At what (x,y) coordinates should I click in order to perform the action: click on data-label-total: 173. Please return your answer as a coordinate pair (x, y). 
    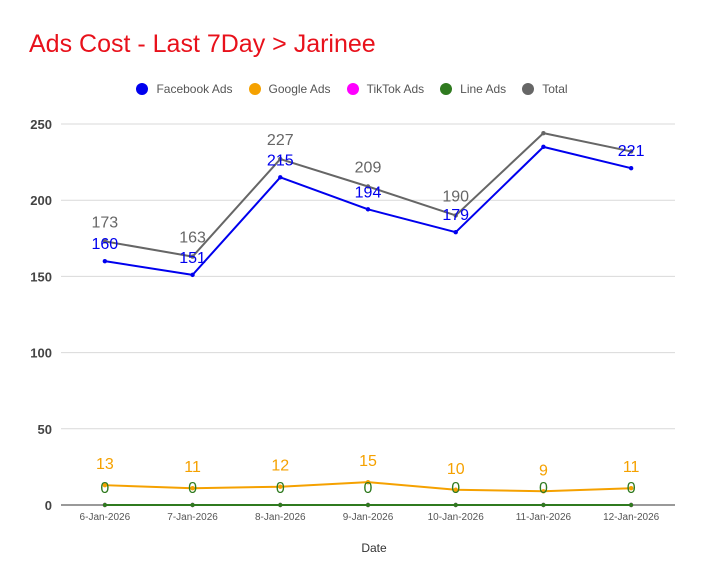
    Looking at the image, I should click on (105, 222).